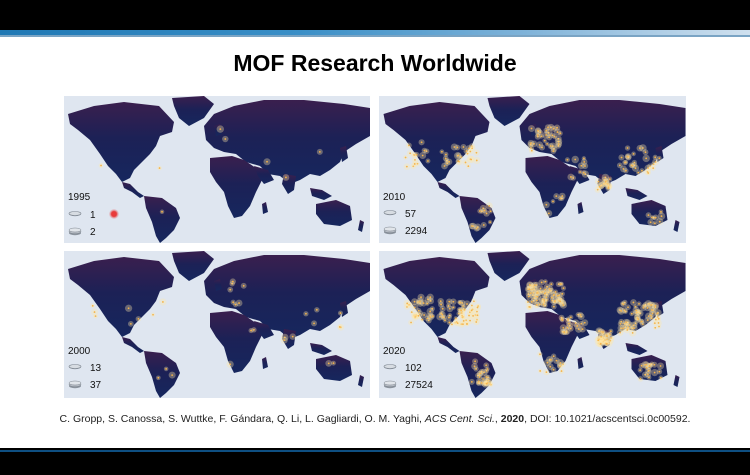 The width and height of the screenshot is (750, 475). What do you see at coordinates (375, 36) in the screenshot?
I see `accent-stripe-shadow` at bounding box center [375, 36].